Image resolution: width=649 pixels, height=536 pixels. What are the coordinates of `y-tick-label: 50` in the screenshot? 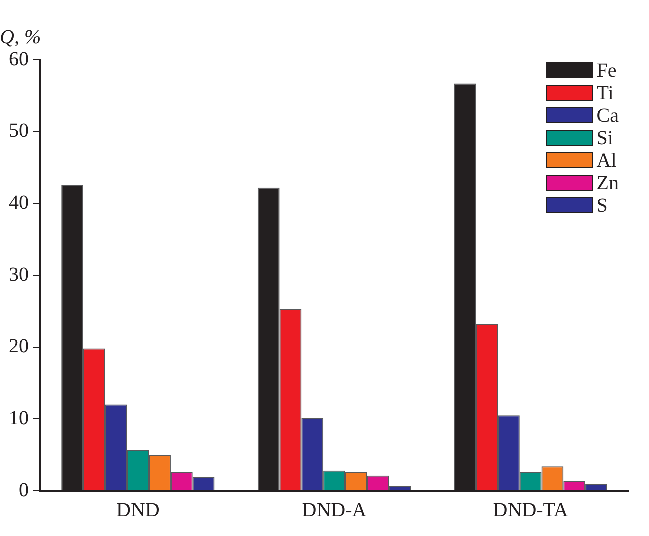 It's located at (19, 131).